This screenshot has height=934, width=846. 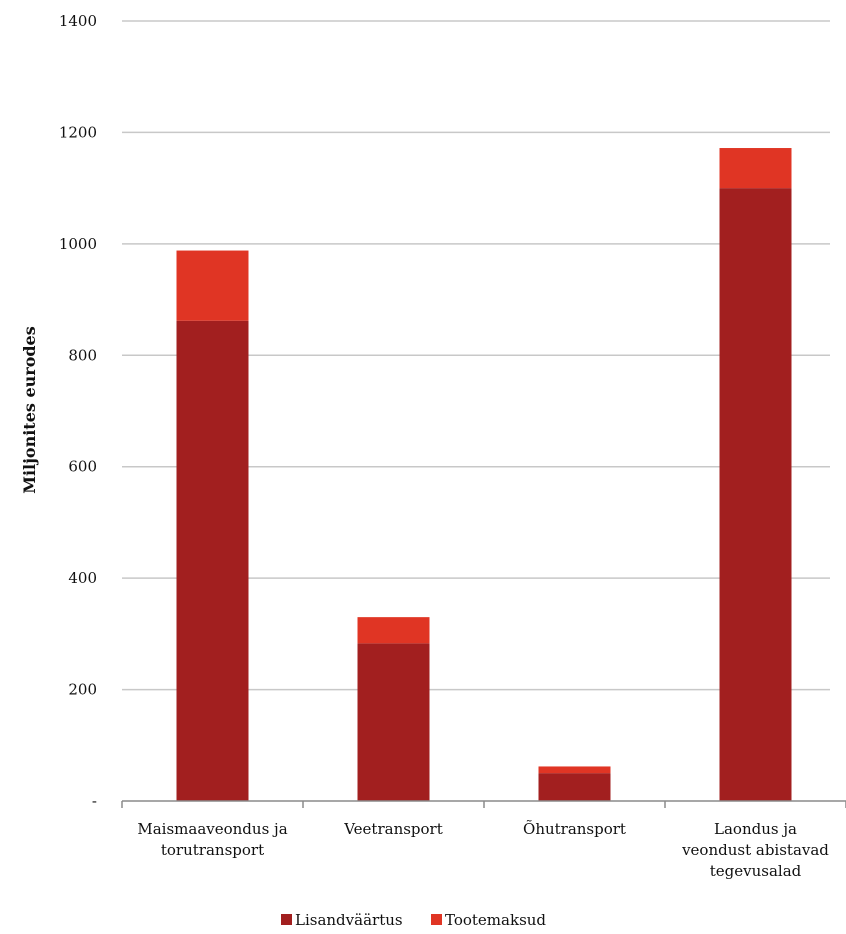 I want to click on y-axis-label: Miljonites eurodes, so click(x=29, y=409).